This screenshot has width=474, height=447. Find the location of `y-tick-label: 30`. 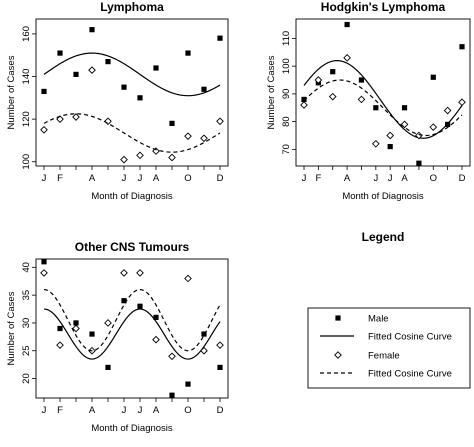

y-tick-label: 30 is located at coordinates (26, 323).